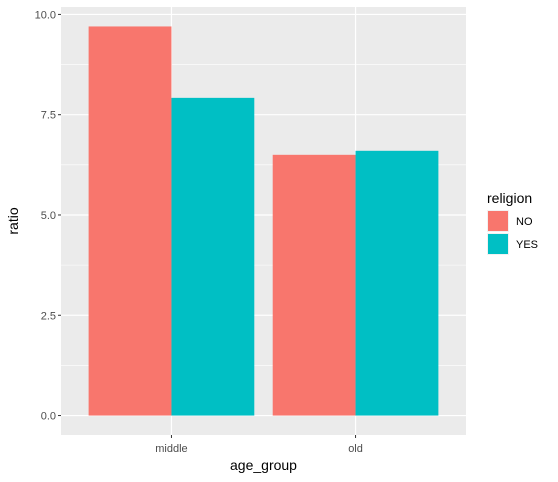  What do you see at coordinates (524, 222) in the screenshot?
I see `legend-label-no: NO` at bounding box center [524, 222].